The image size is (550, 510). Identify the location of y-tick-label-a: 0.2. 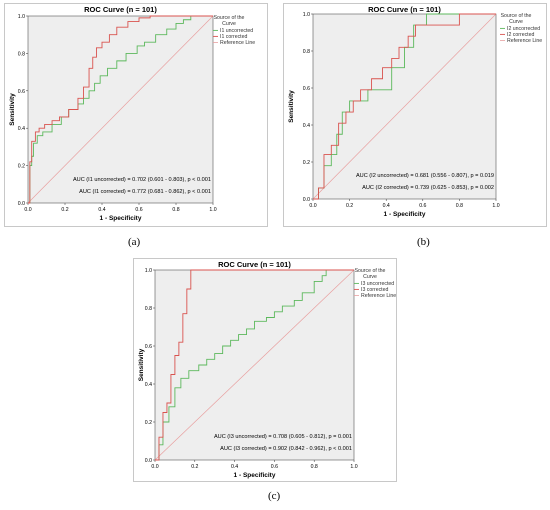
(21, 167).